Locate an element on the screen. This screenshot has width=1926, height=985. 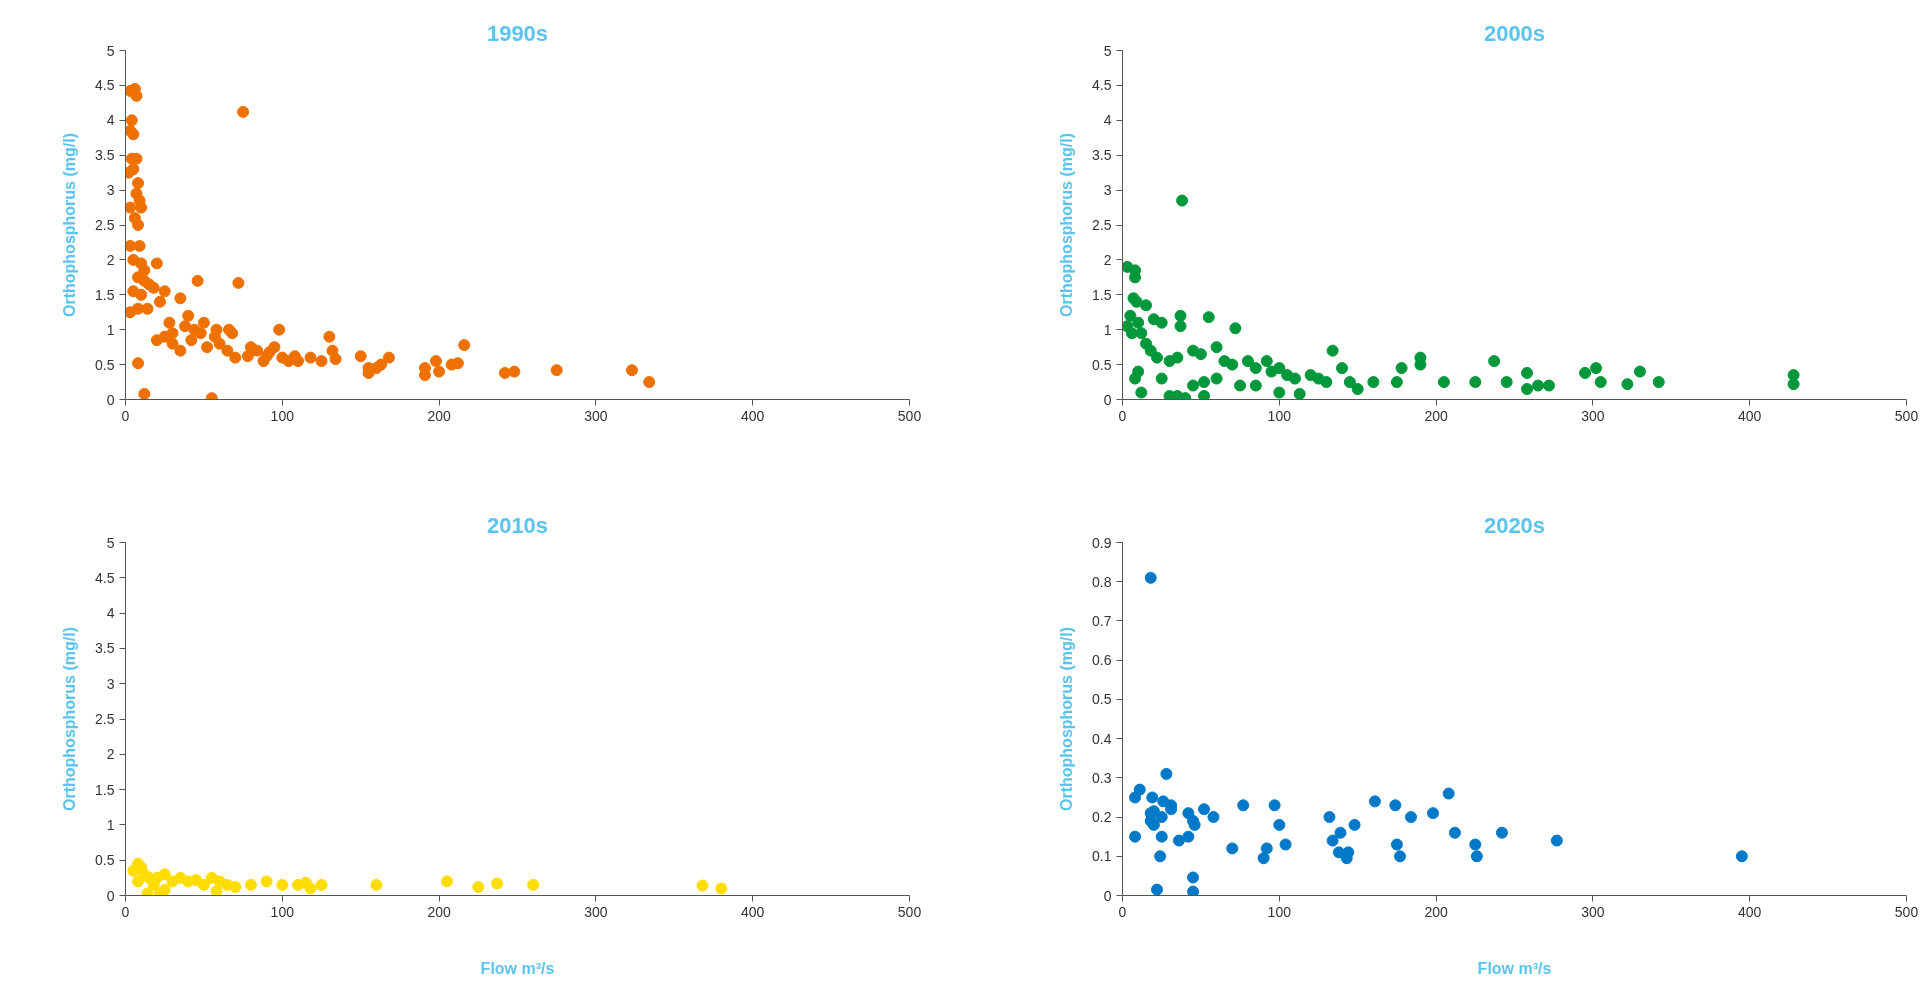
chart-title: 2020s is located at coordinates (1514, 525).